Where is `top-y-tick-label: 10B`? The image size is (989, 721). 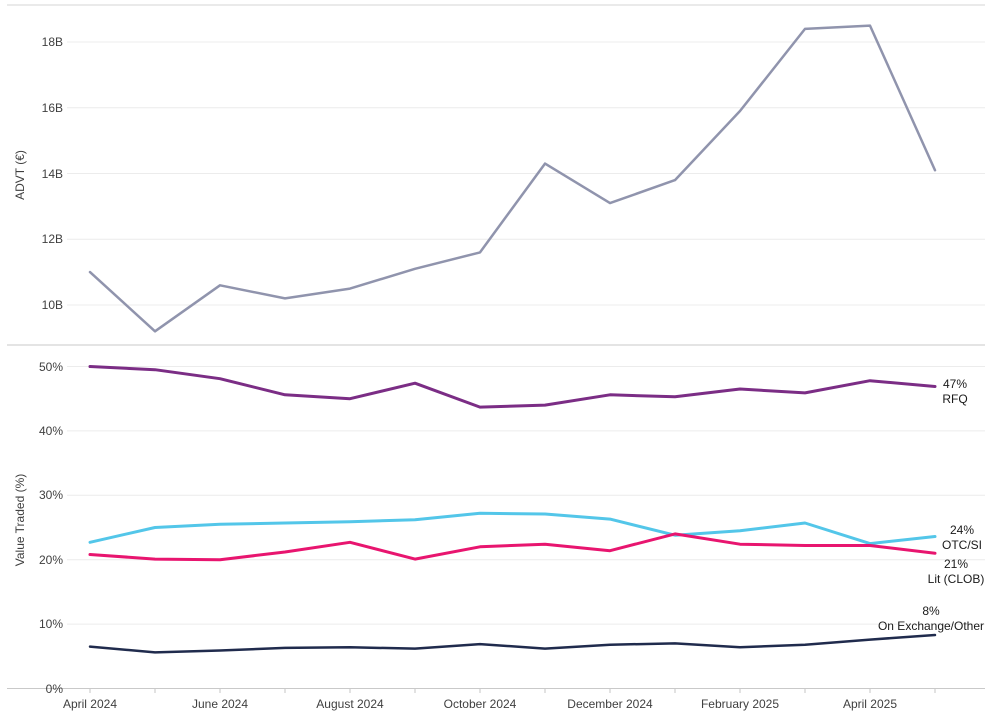 top-y-tick-label: 10B is located at coordinates (52, 305).